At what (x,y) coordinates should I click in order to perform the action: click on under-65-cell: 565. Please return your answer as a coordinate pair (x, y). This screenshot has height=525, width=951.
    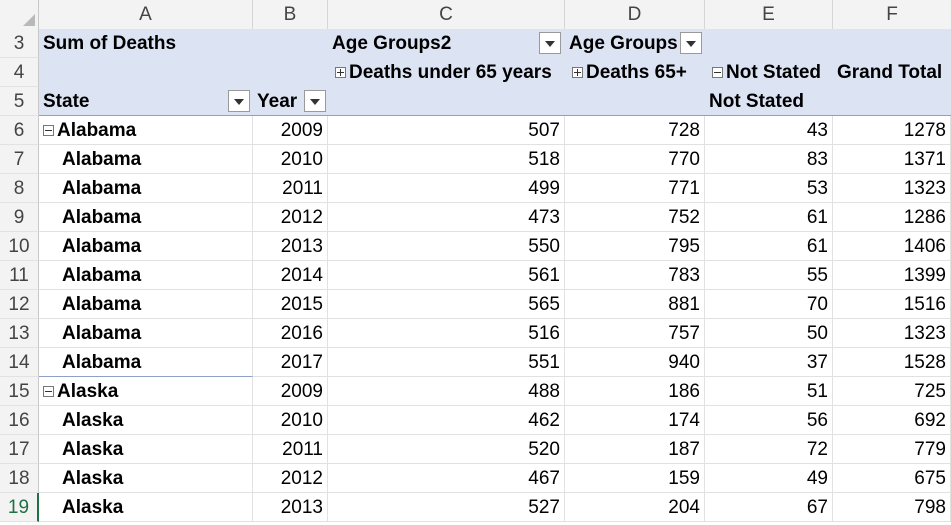
    Looking at the image, I should click on (446, 304).